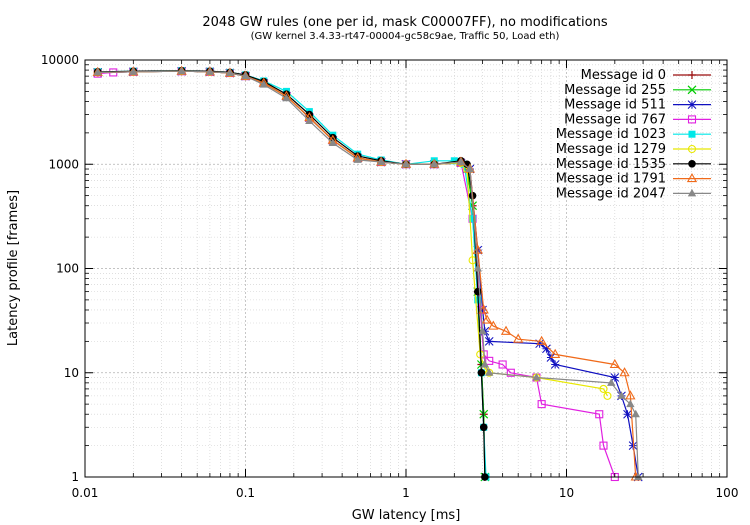  I want to click on legend-label: Message id 767, so click(615, 119).